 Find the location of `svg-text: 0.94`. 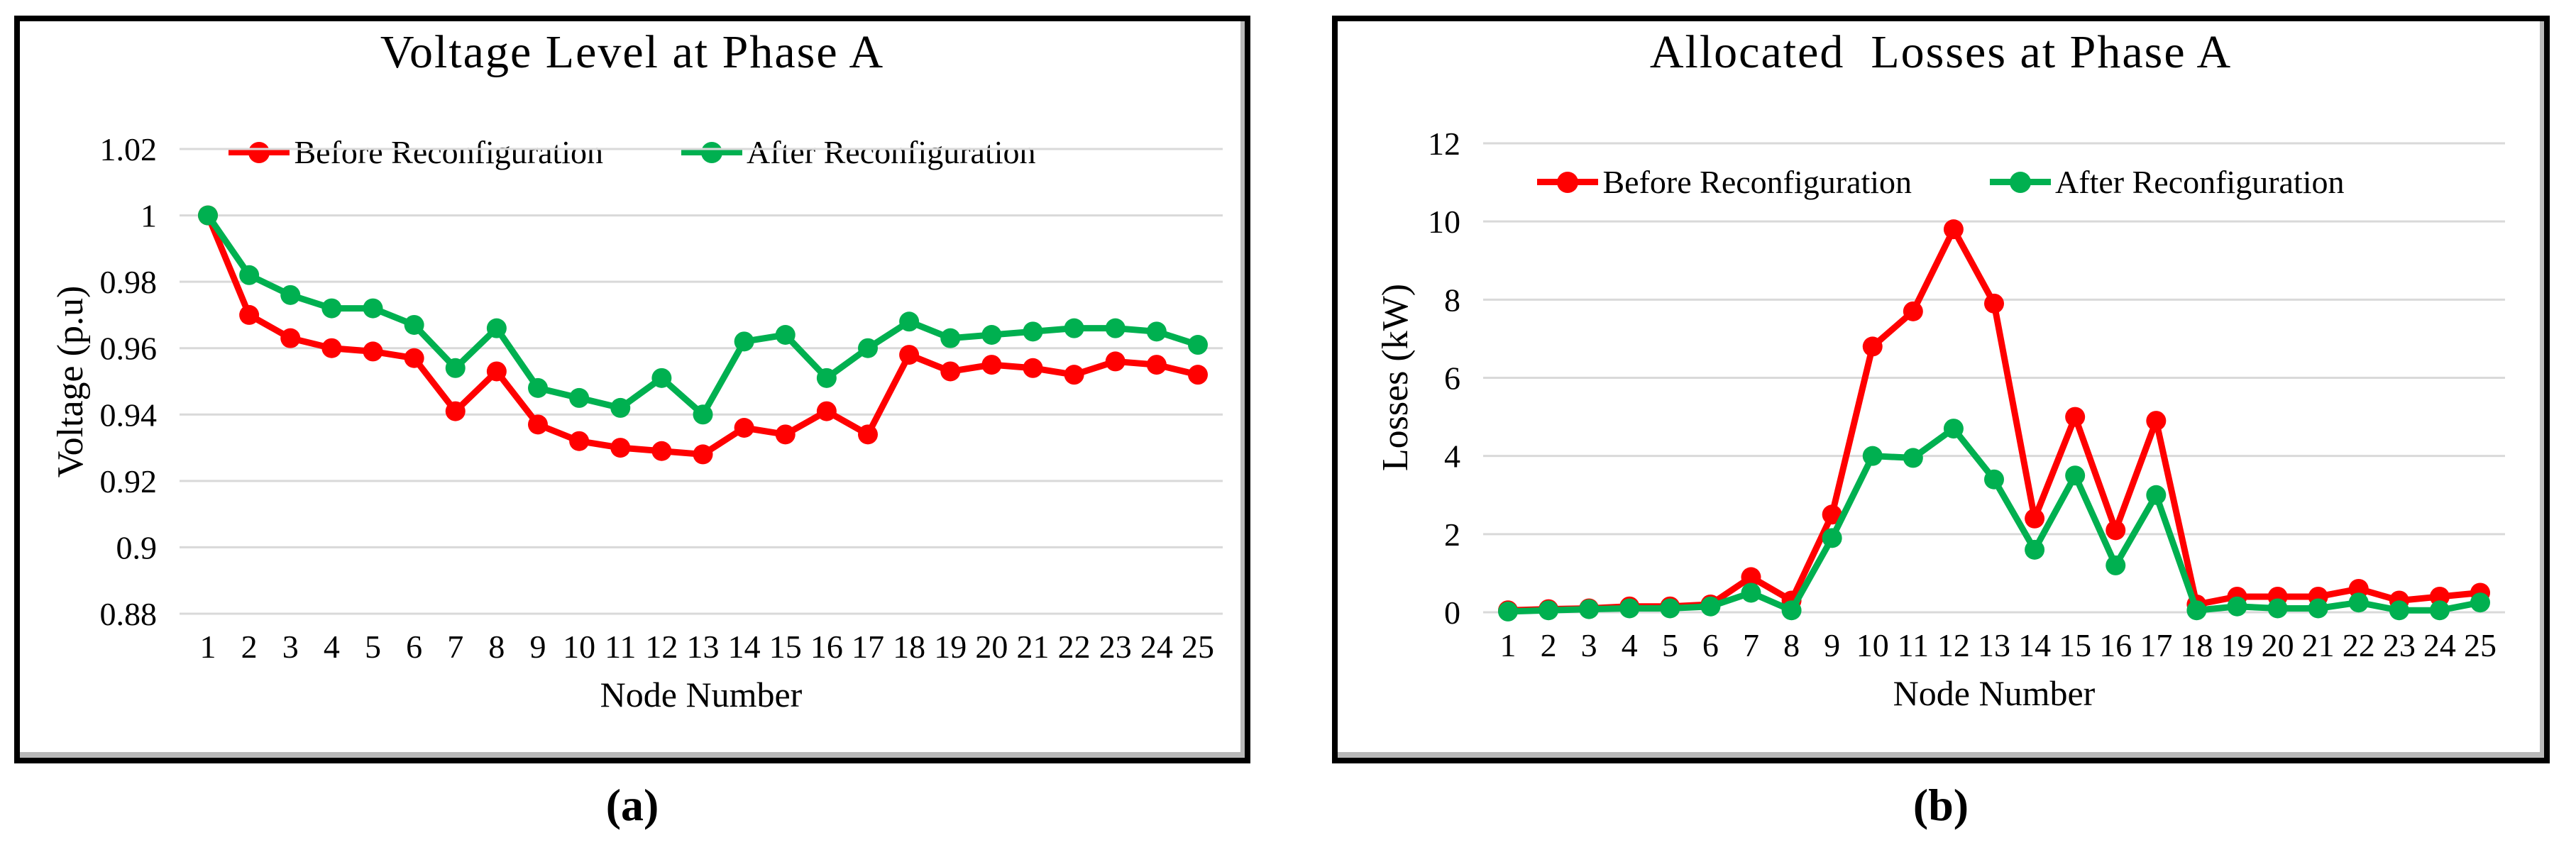

svg-text: 0.94 is located at coordinates (129, 415).